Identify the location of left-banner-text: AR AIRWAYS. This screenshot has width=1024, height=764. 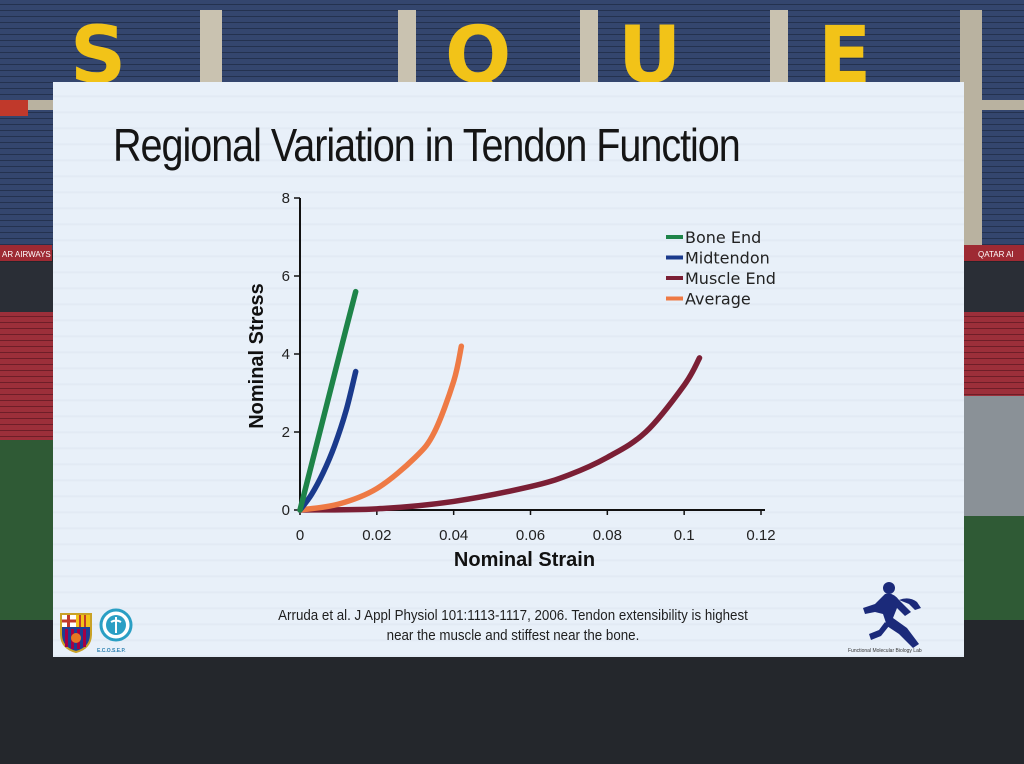
(26, 254).